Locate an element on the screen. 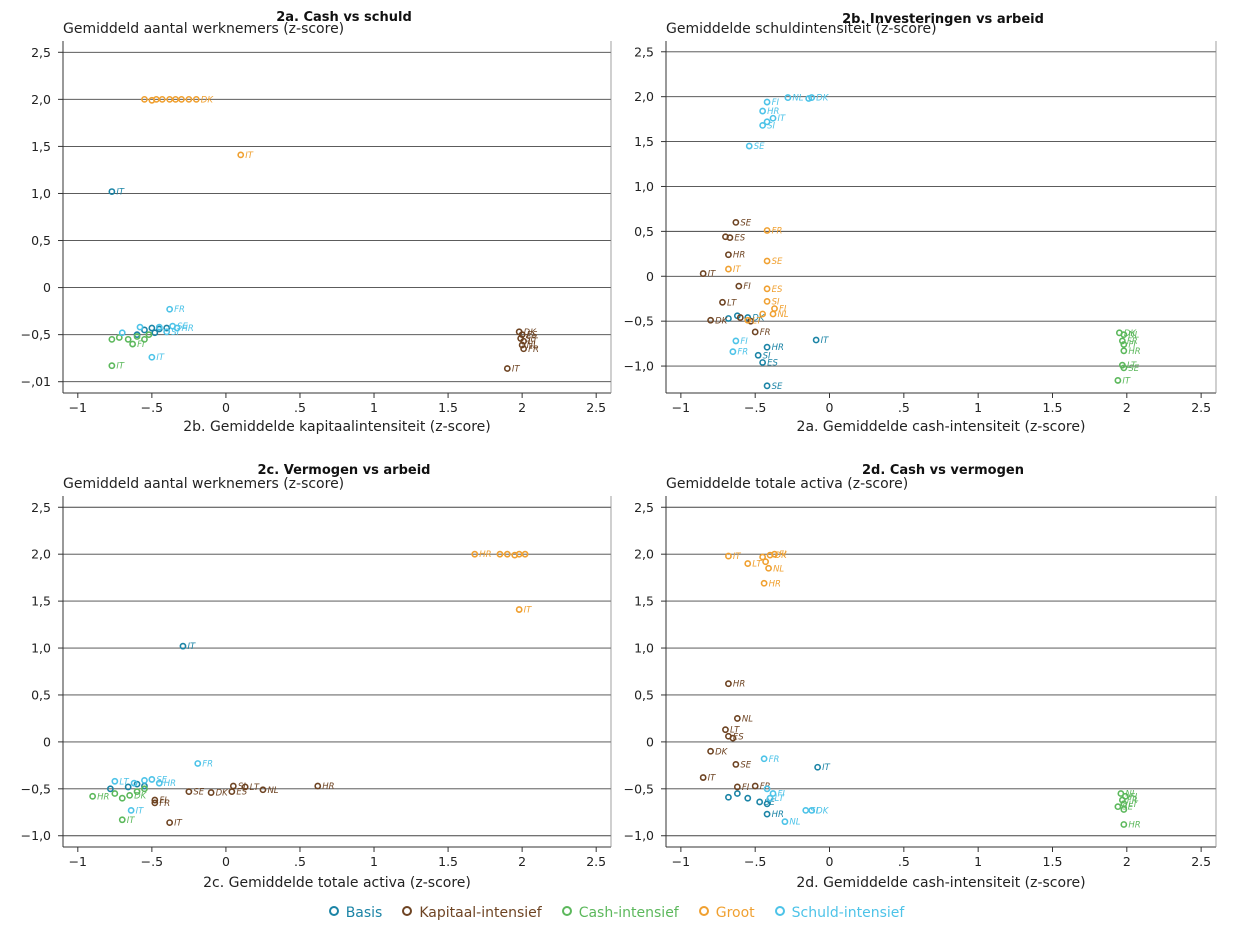  y-tick-label: 1,5 is located at coordinates (41, 146).